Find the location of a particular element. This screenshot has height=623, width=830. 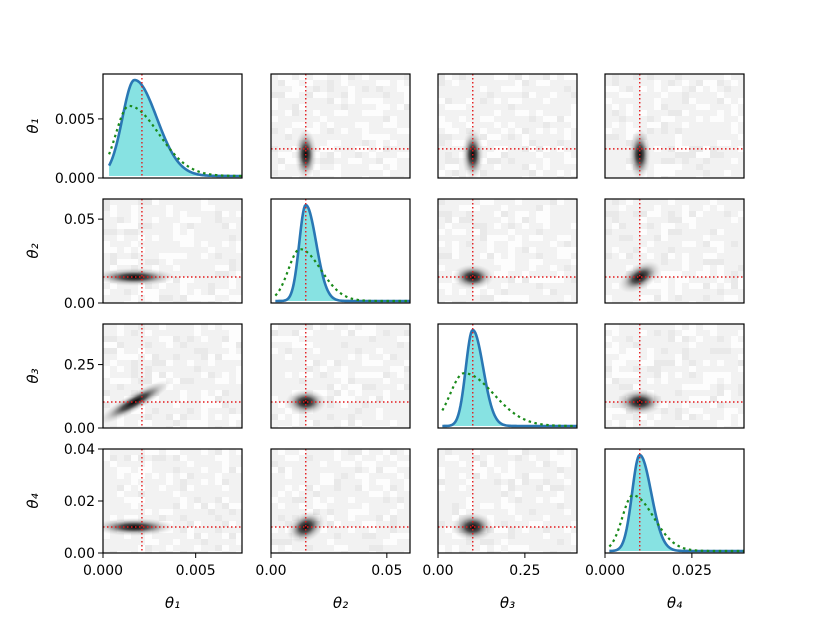

x-axis-label-theta4: θ₄ is located at coordinates (674, 603).